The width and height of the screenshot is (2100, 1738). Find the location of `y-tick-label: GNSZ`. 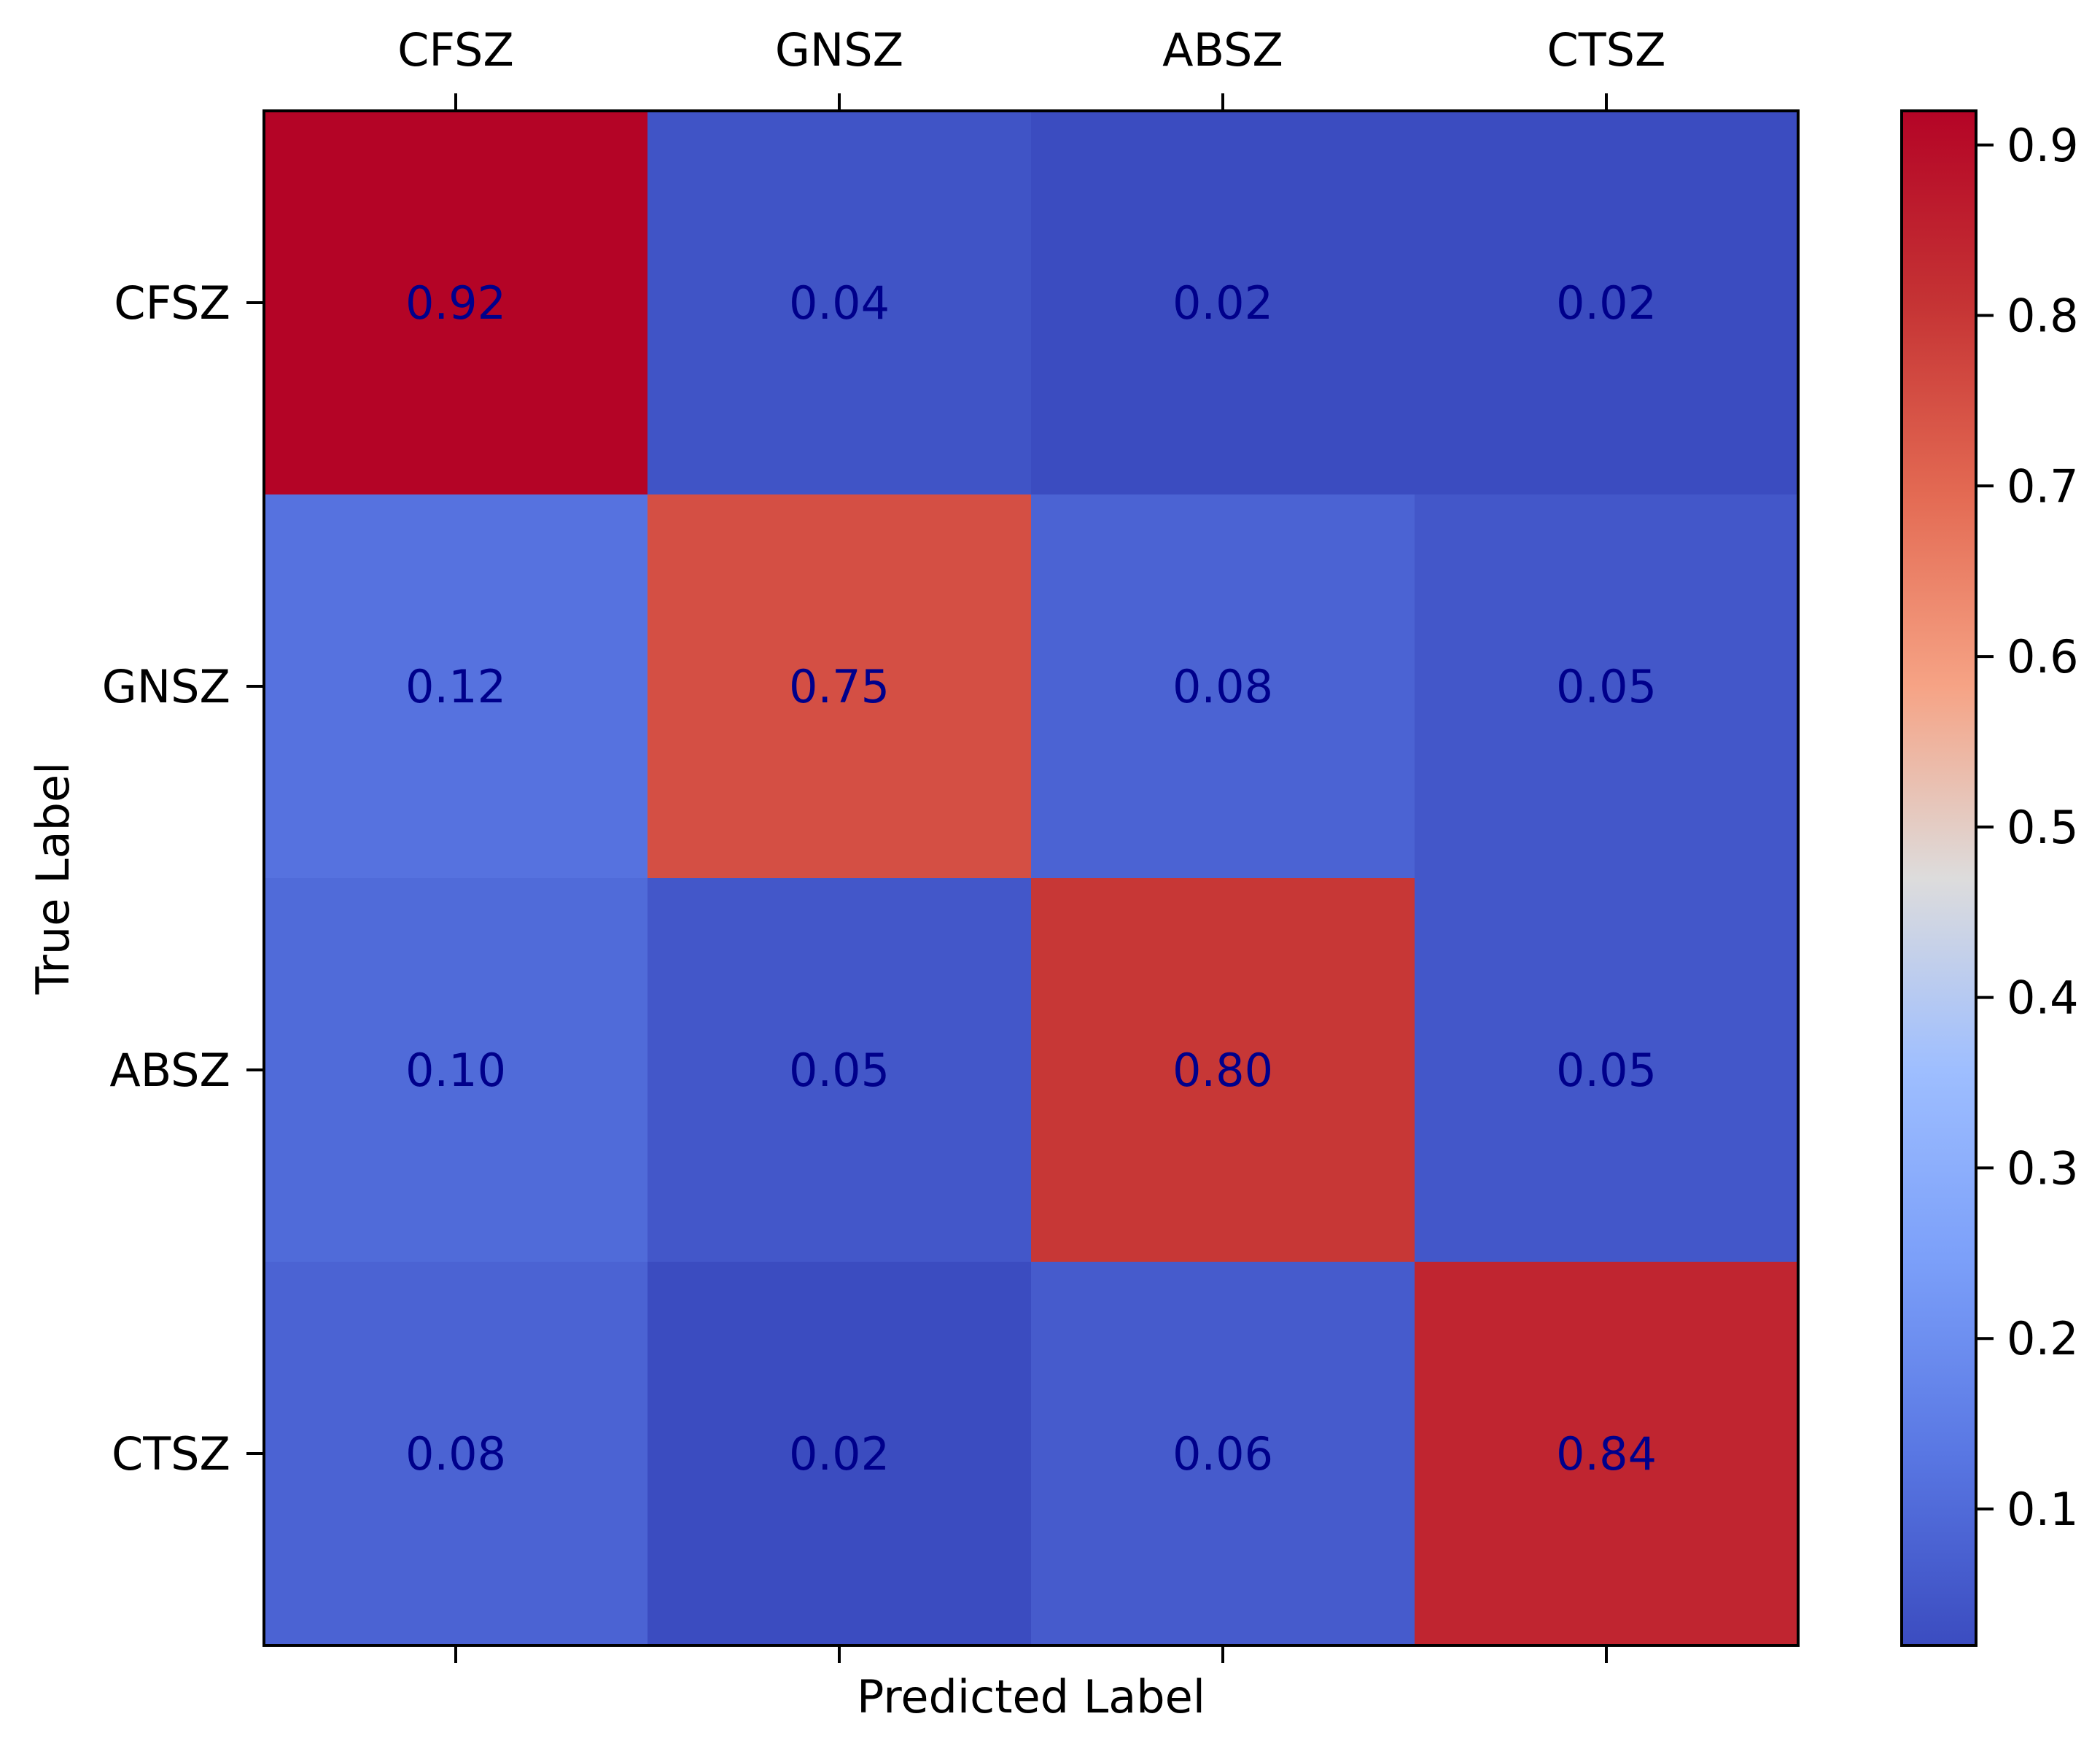

y-tick-label: GNSZ is located at coordinates (166, 687).